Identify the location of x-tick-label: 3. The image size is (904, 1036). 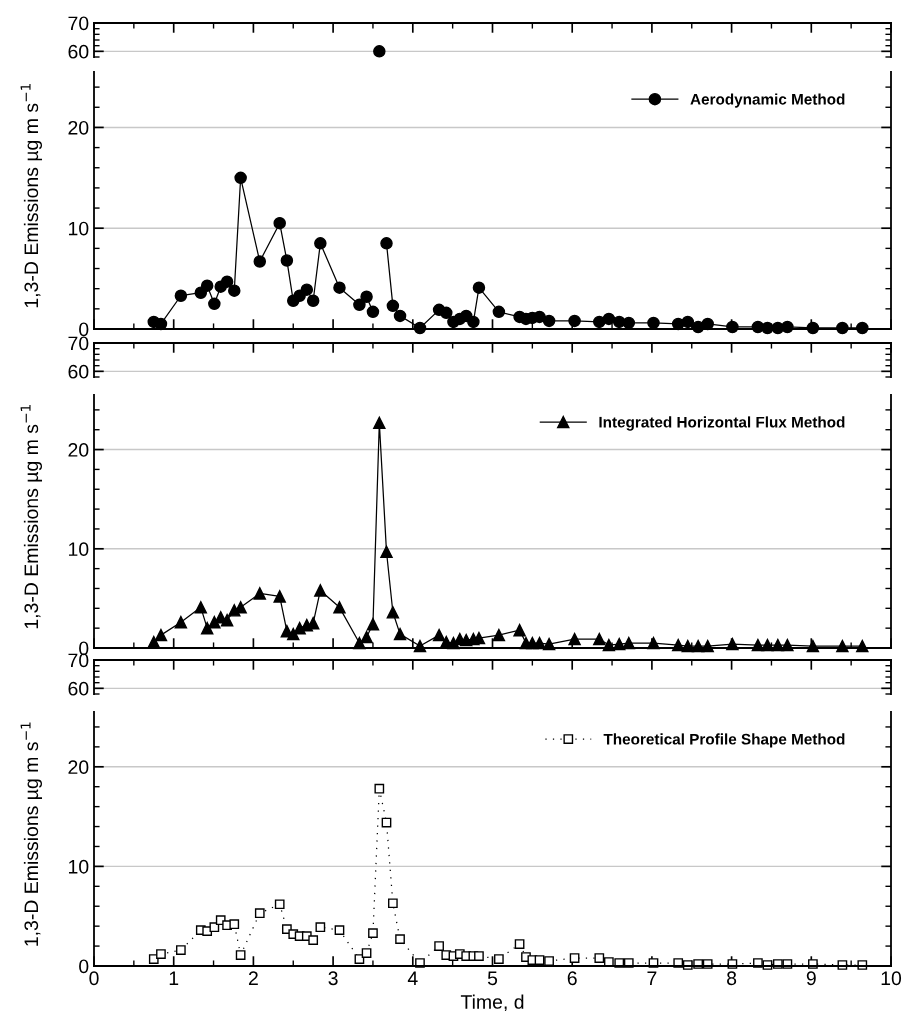
(333, 978).